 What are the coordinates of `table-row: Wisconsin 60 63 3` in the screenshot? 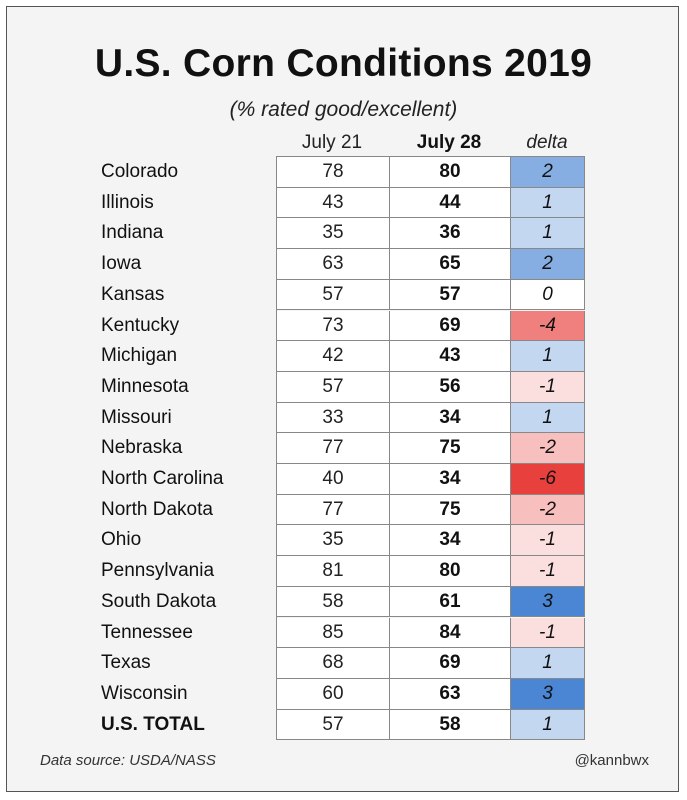 It's located at (343, 694).